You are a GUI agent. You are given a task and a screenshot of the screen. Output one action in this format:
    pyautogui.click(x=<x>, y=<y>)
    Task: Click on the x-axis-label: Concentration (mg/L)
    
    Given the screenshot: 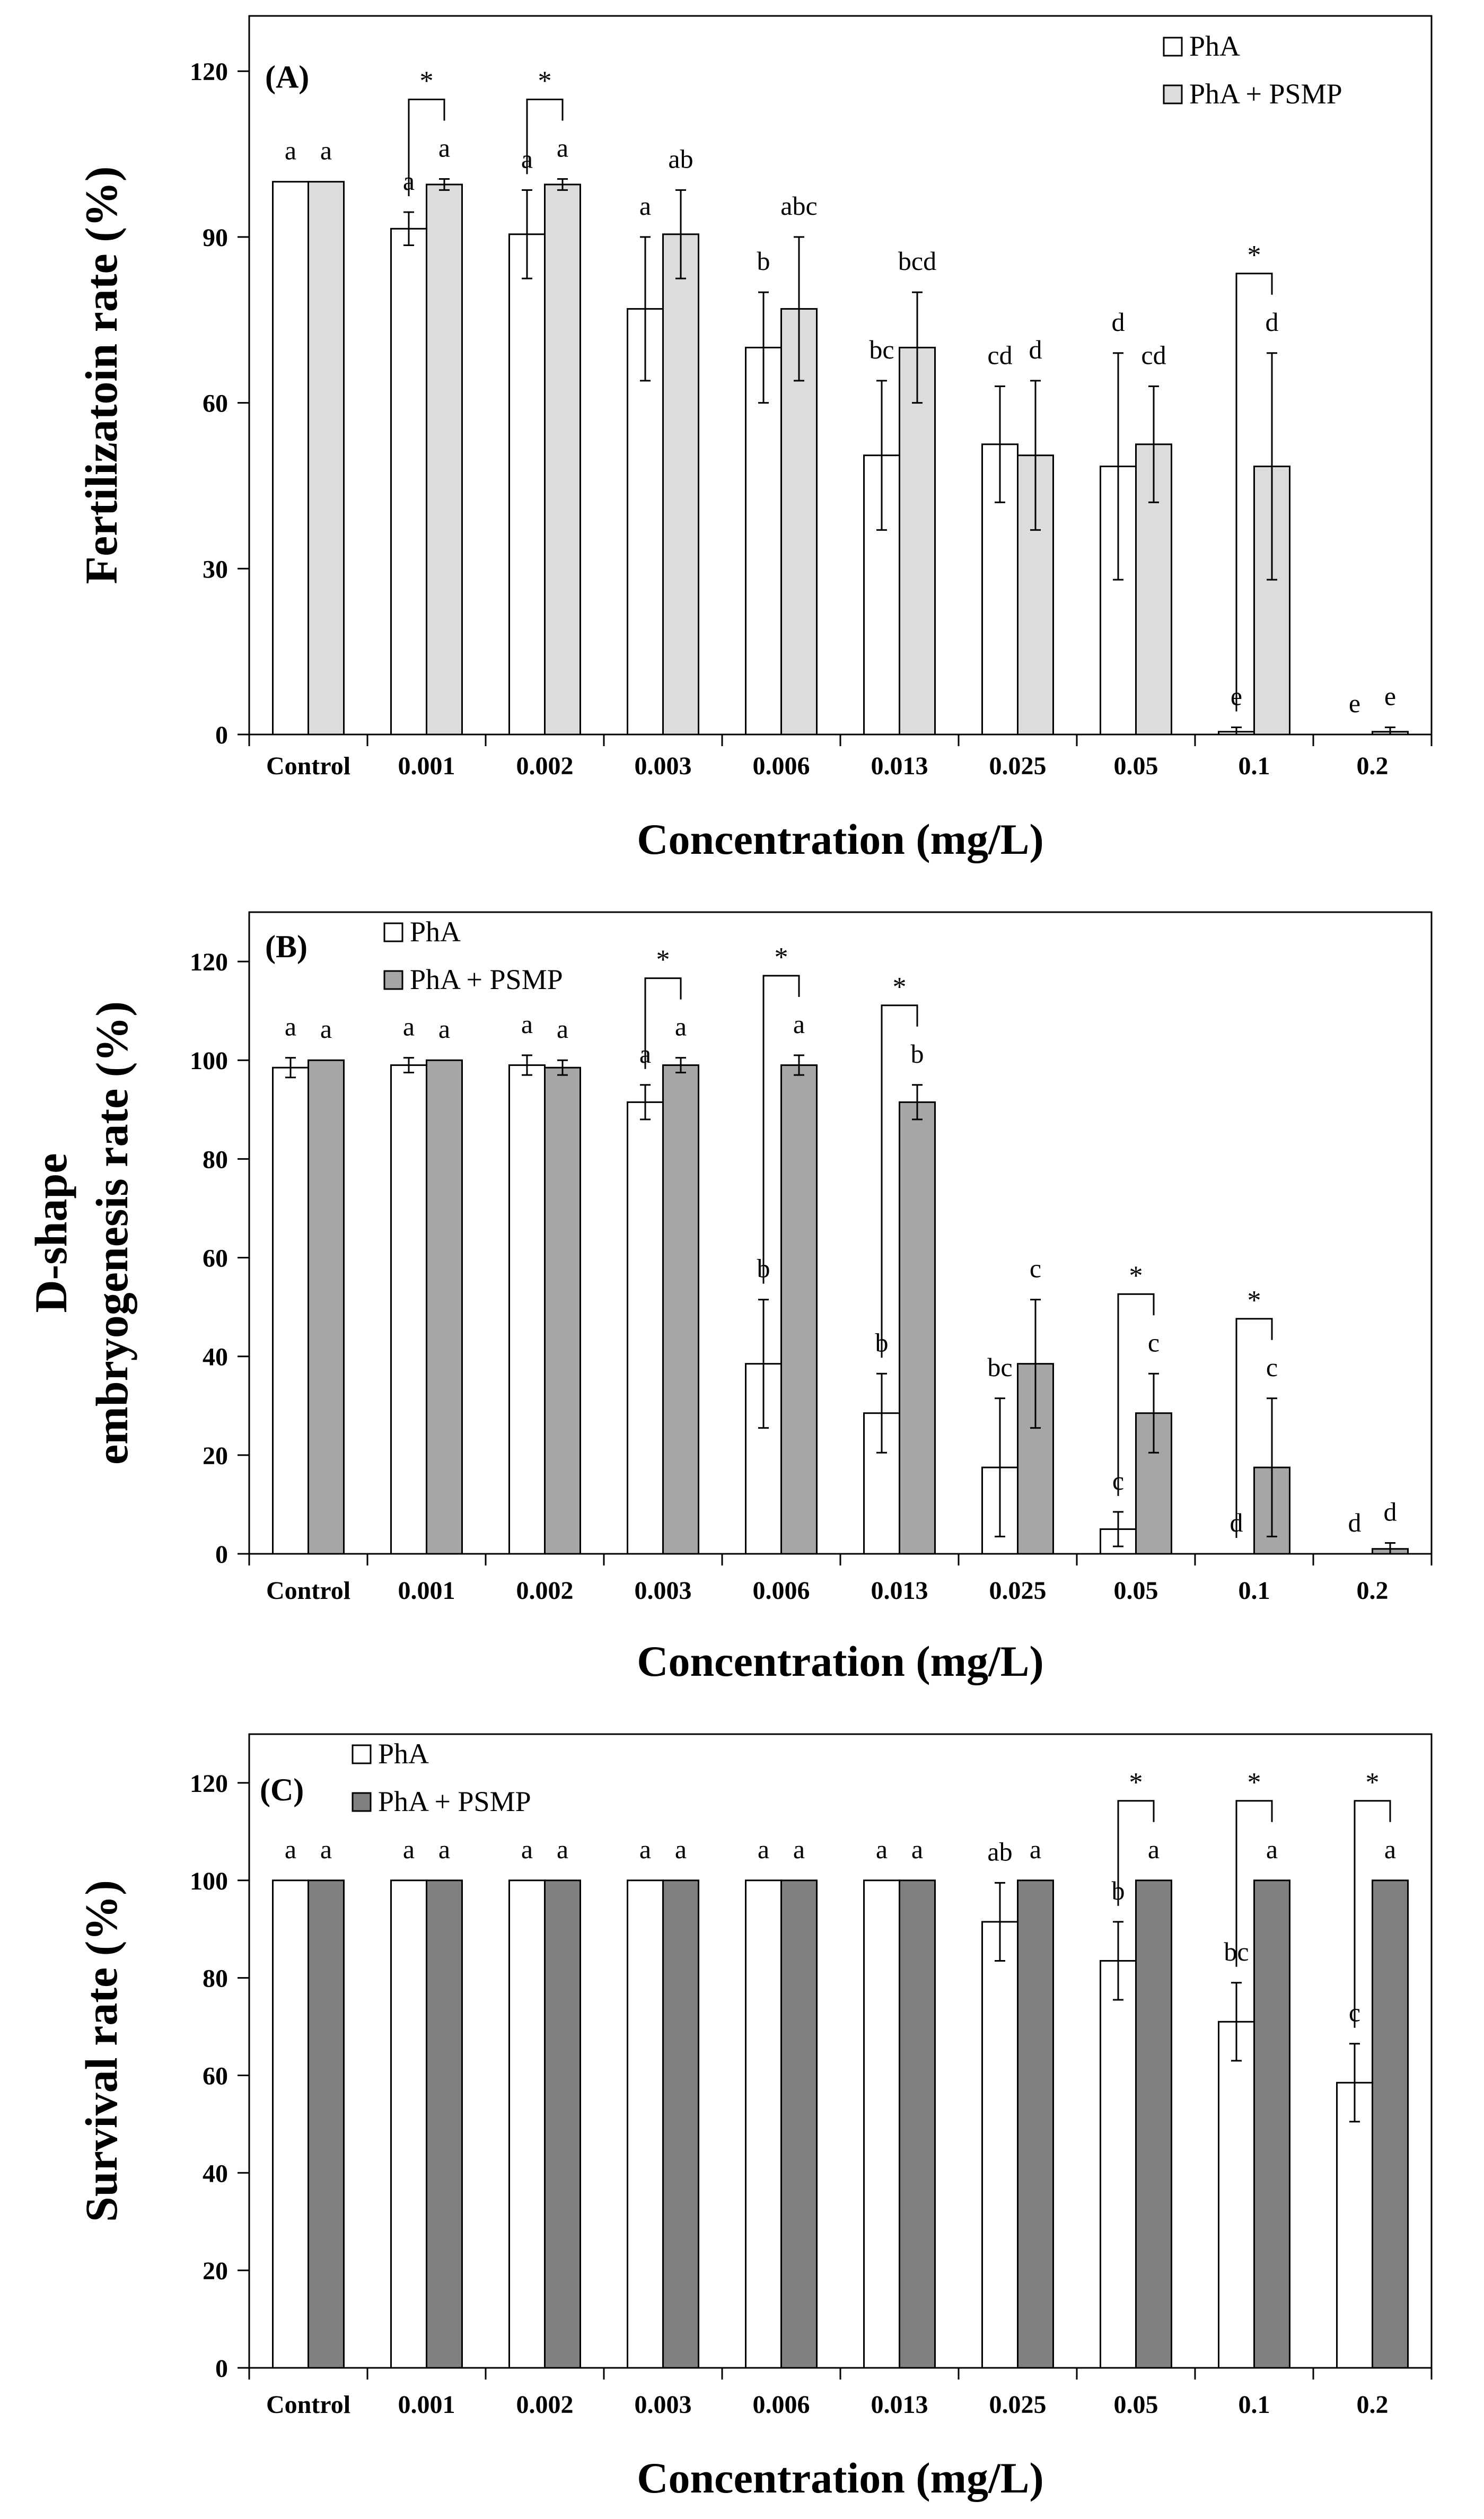 What is the action you would take?
    pyautogui.click(x=840, y=2478)
    